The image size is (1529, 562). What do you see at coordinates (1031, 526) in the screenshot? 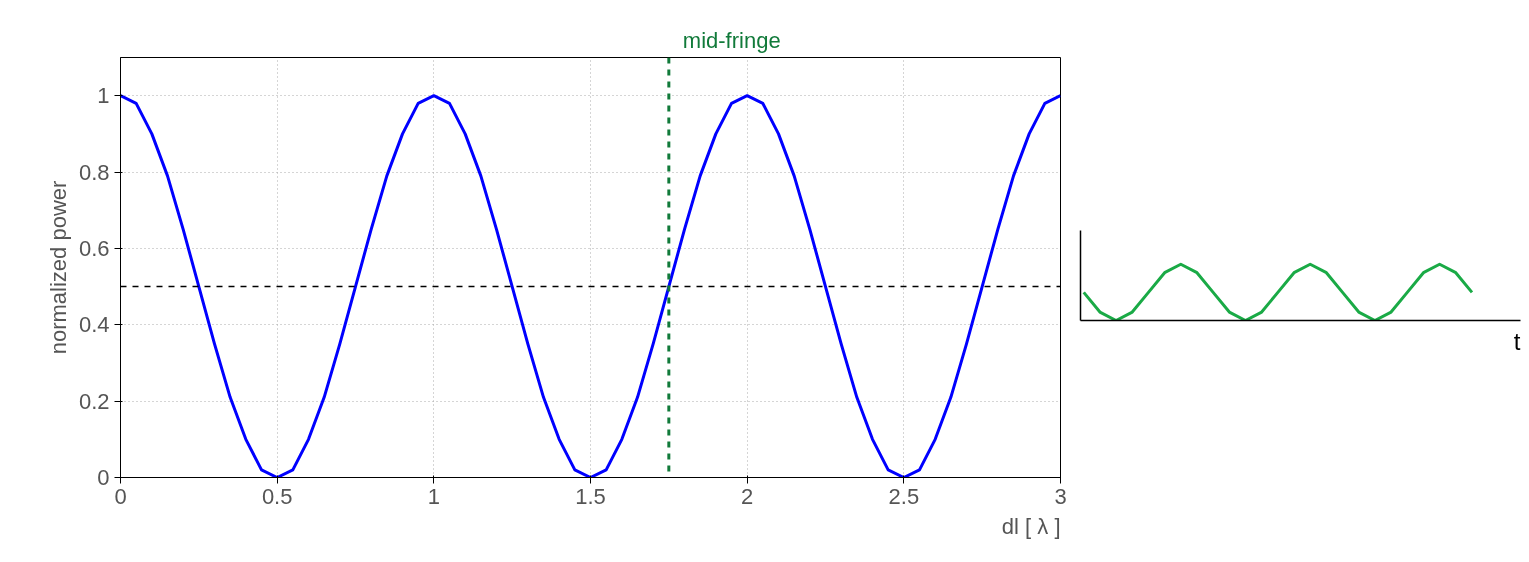
I see `x-axis-title: dl [ λ ]` at bounding box center [1031, 526].